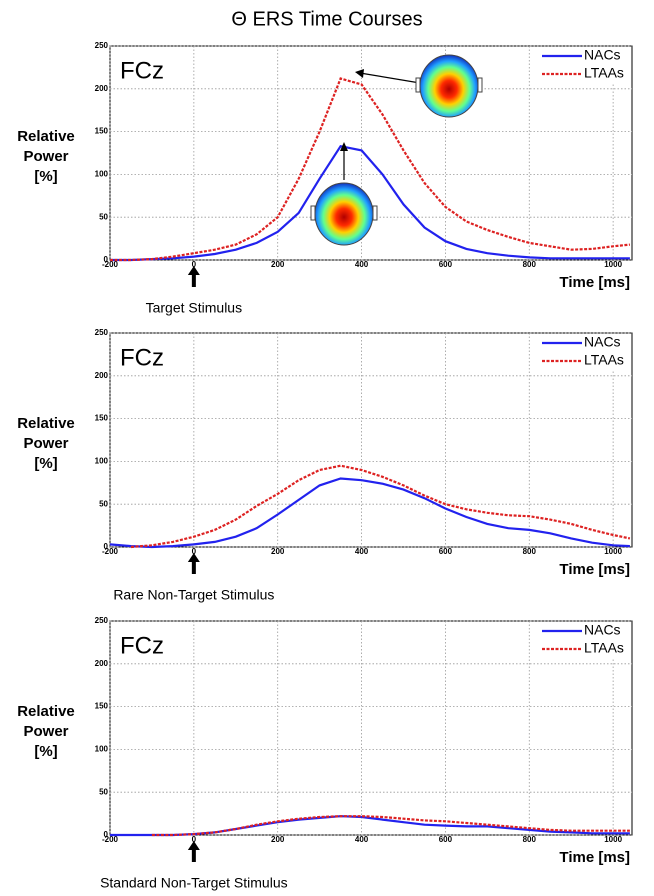  I want to click on topomap-annotations, so click(396, 150).